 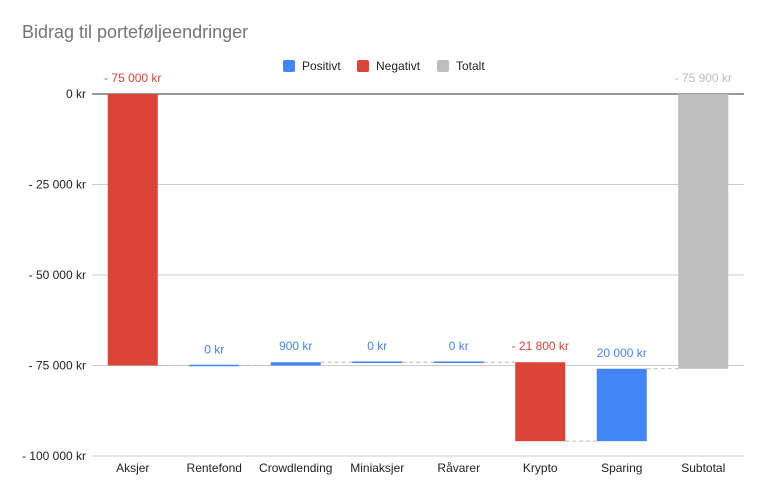 I want to click on legend-label: Negativt, so click(x=398, y=66).